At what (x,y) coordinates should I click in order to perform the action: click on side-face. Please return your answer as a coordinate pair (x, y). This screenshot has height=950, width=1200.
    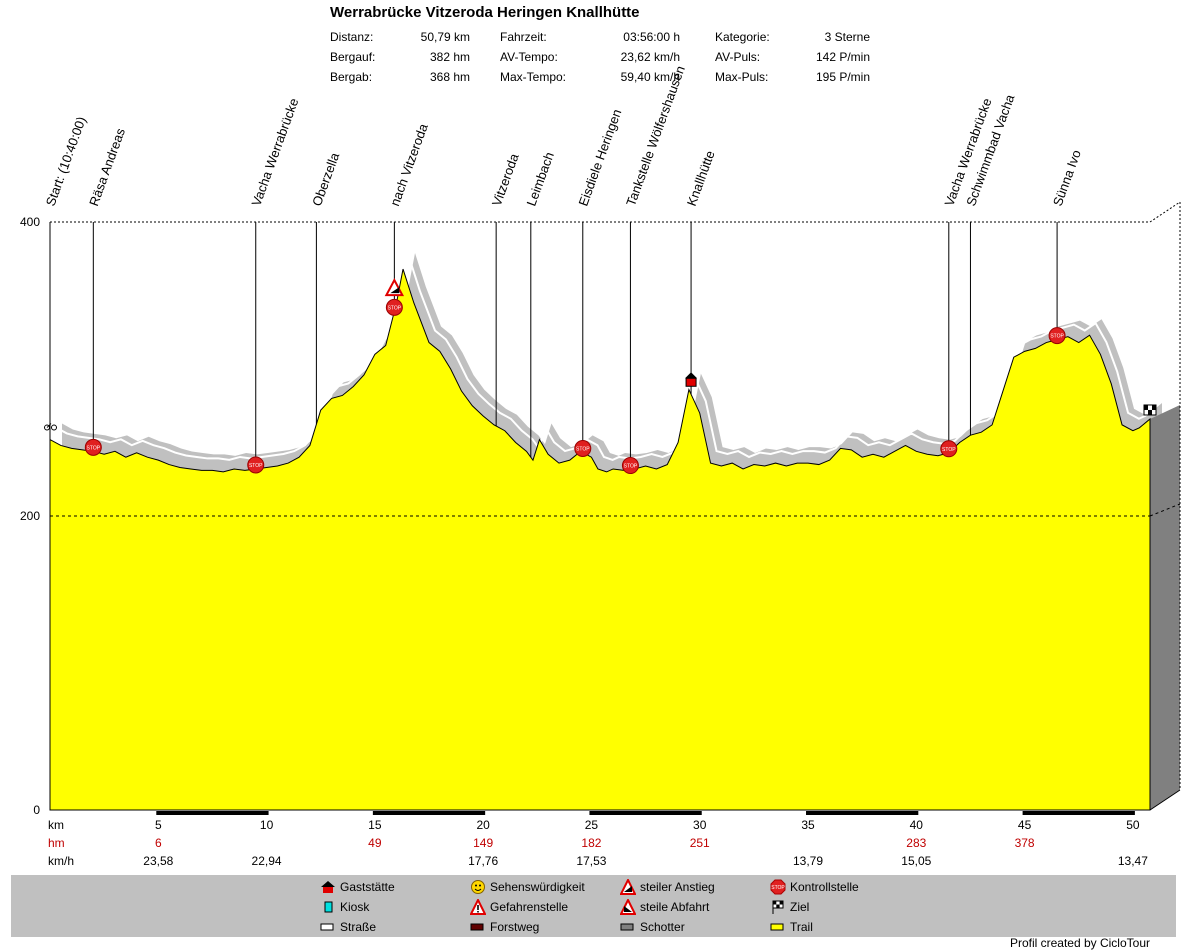
    Looking at the image, I should click on (1165, 607).